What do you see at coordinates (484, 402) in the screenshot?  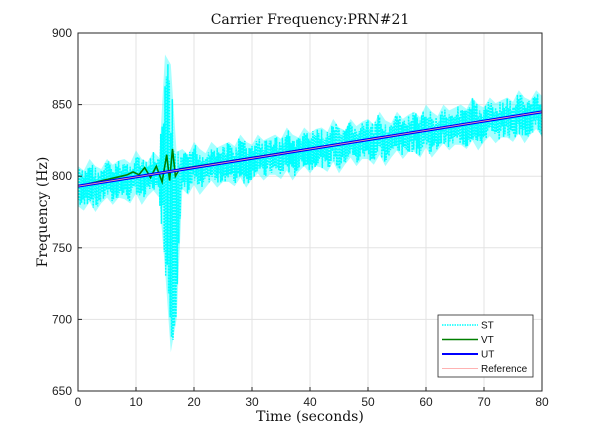 I see `x-tick-label: 70` at bounding box center [484, 402].